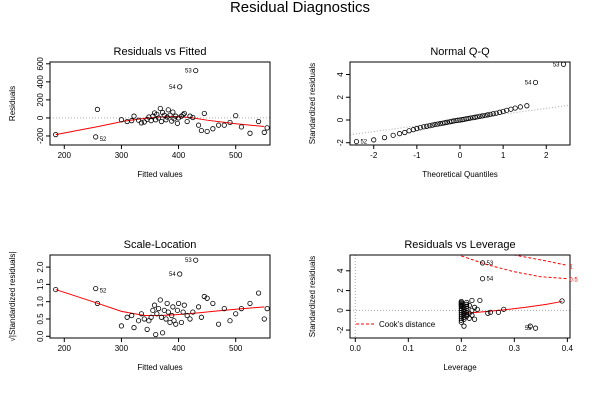  I want to click on x-tick-label: 400, so click(179, 155).